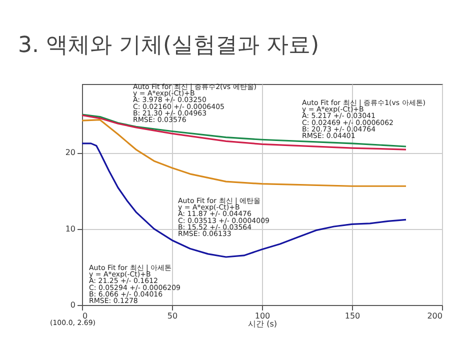  Describe the element at coordinates (70, 153) in the screenshot. I see `y-tick-label: 20` at that location.